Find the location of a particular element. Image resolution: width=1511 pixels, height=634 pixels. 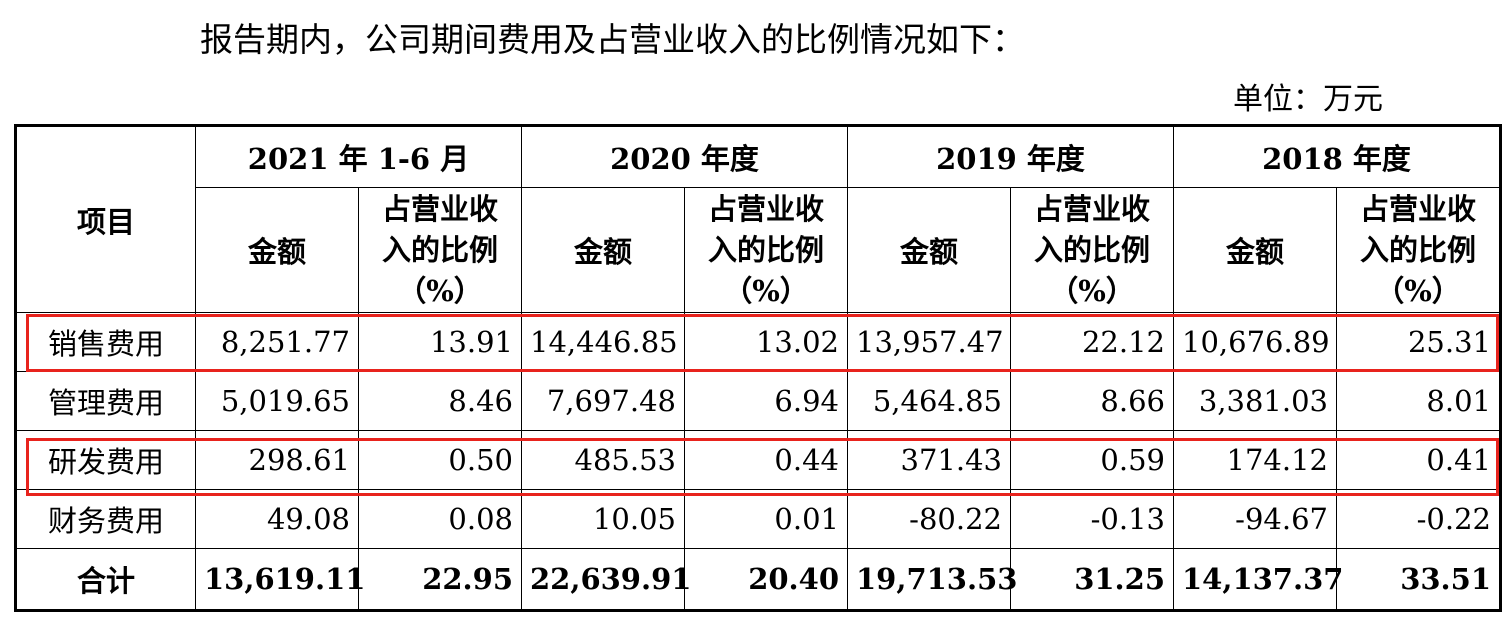

row-label: 研发费用 is located at coordinates (105, 460).